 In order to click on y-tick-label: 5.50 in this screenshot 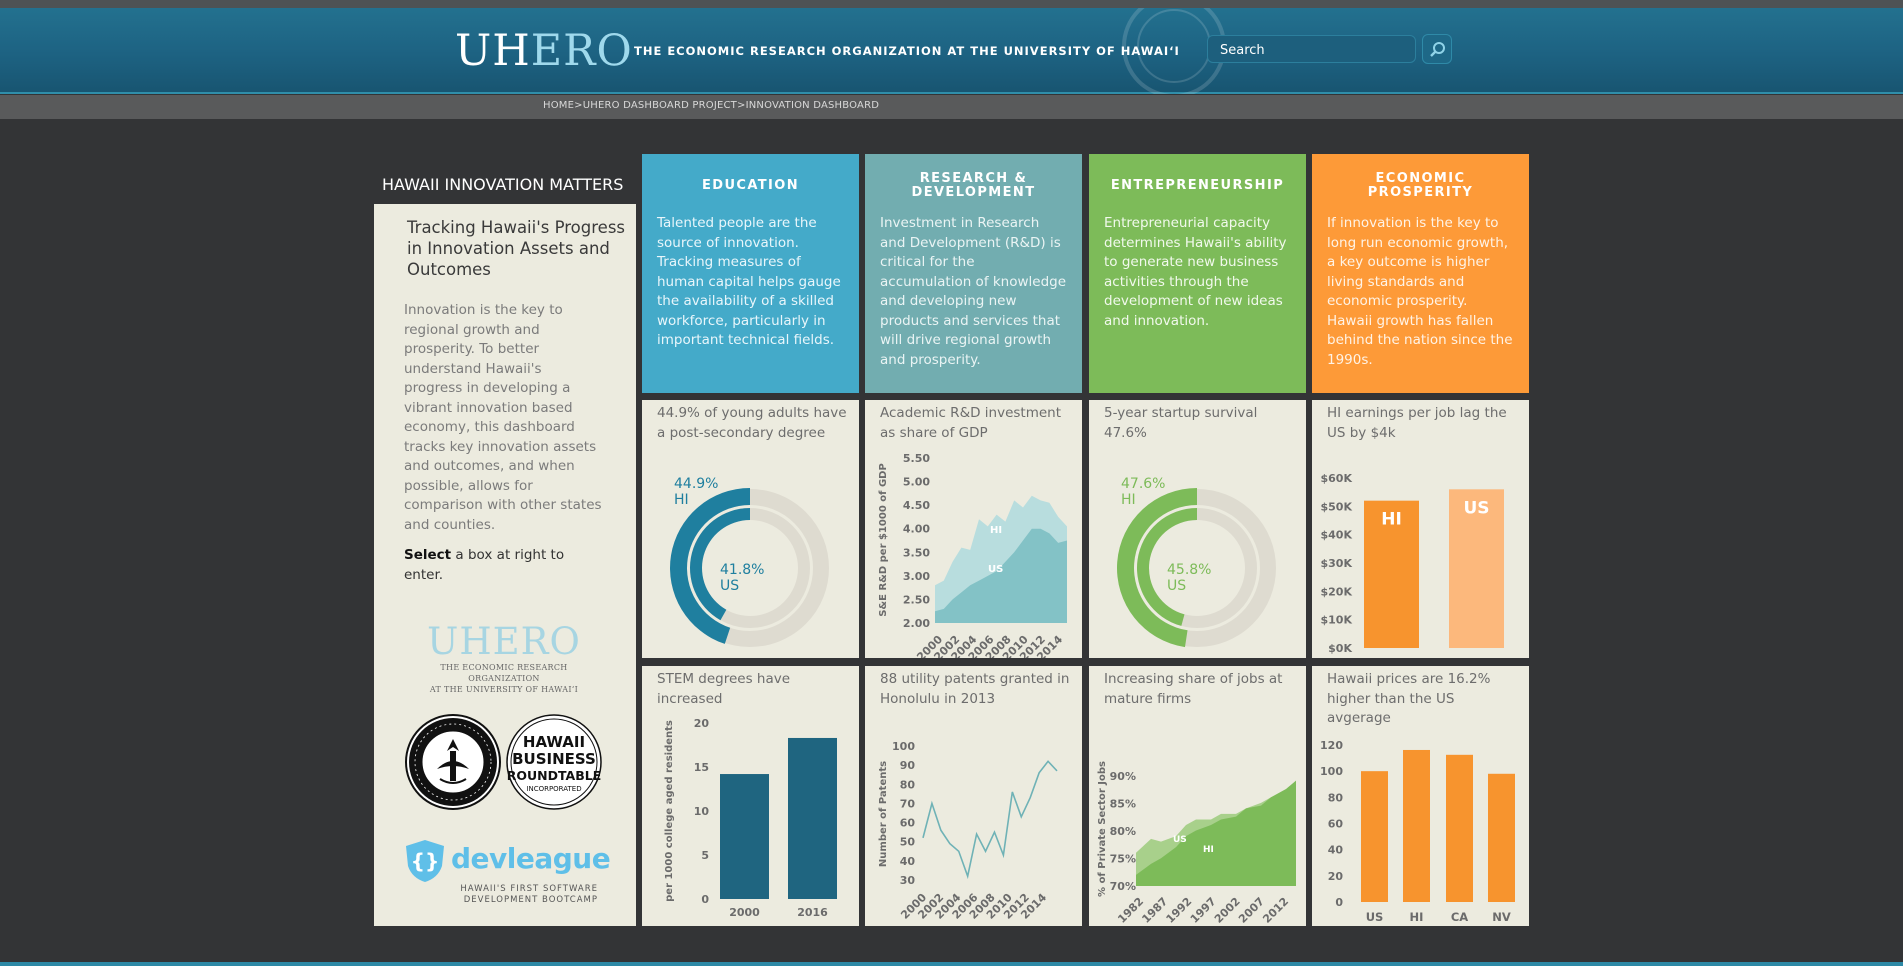, I will do `click(916, 458)`.